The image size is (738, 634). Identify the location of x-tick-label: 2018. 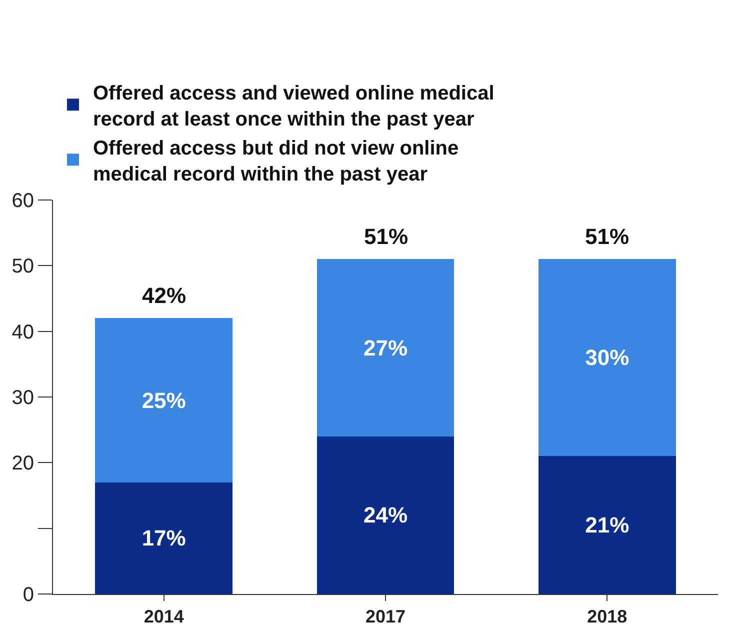
(607, 616).